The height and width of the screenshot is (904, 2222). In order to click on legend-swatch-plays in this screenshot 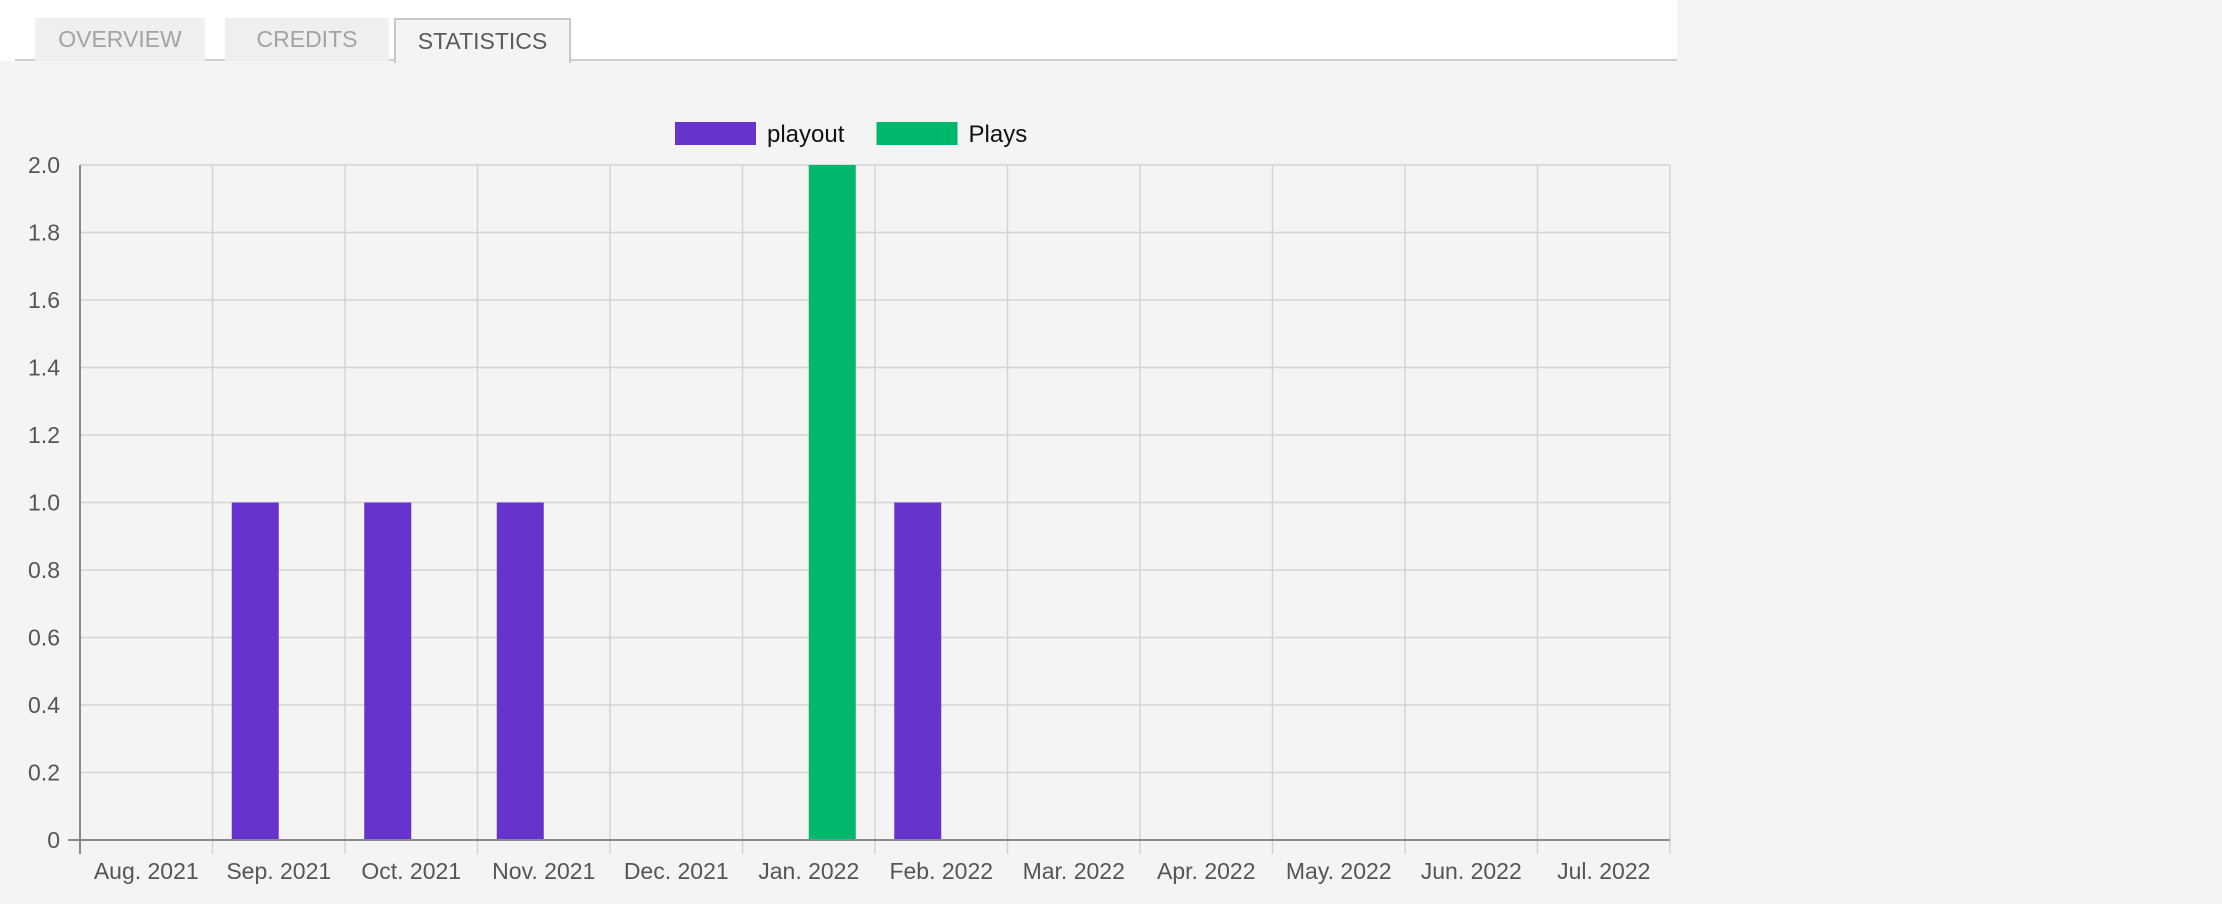, I will do `click(917, 133)`.